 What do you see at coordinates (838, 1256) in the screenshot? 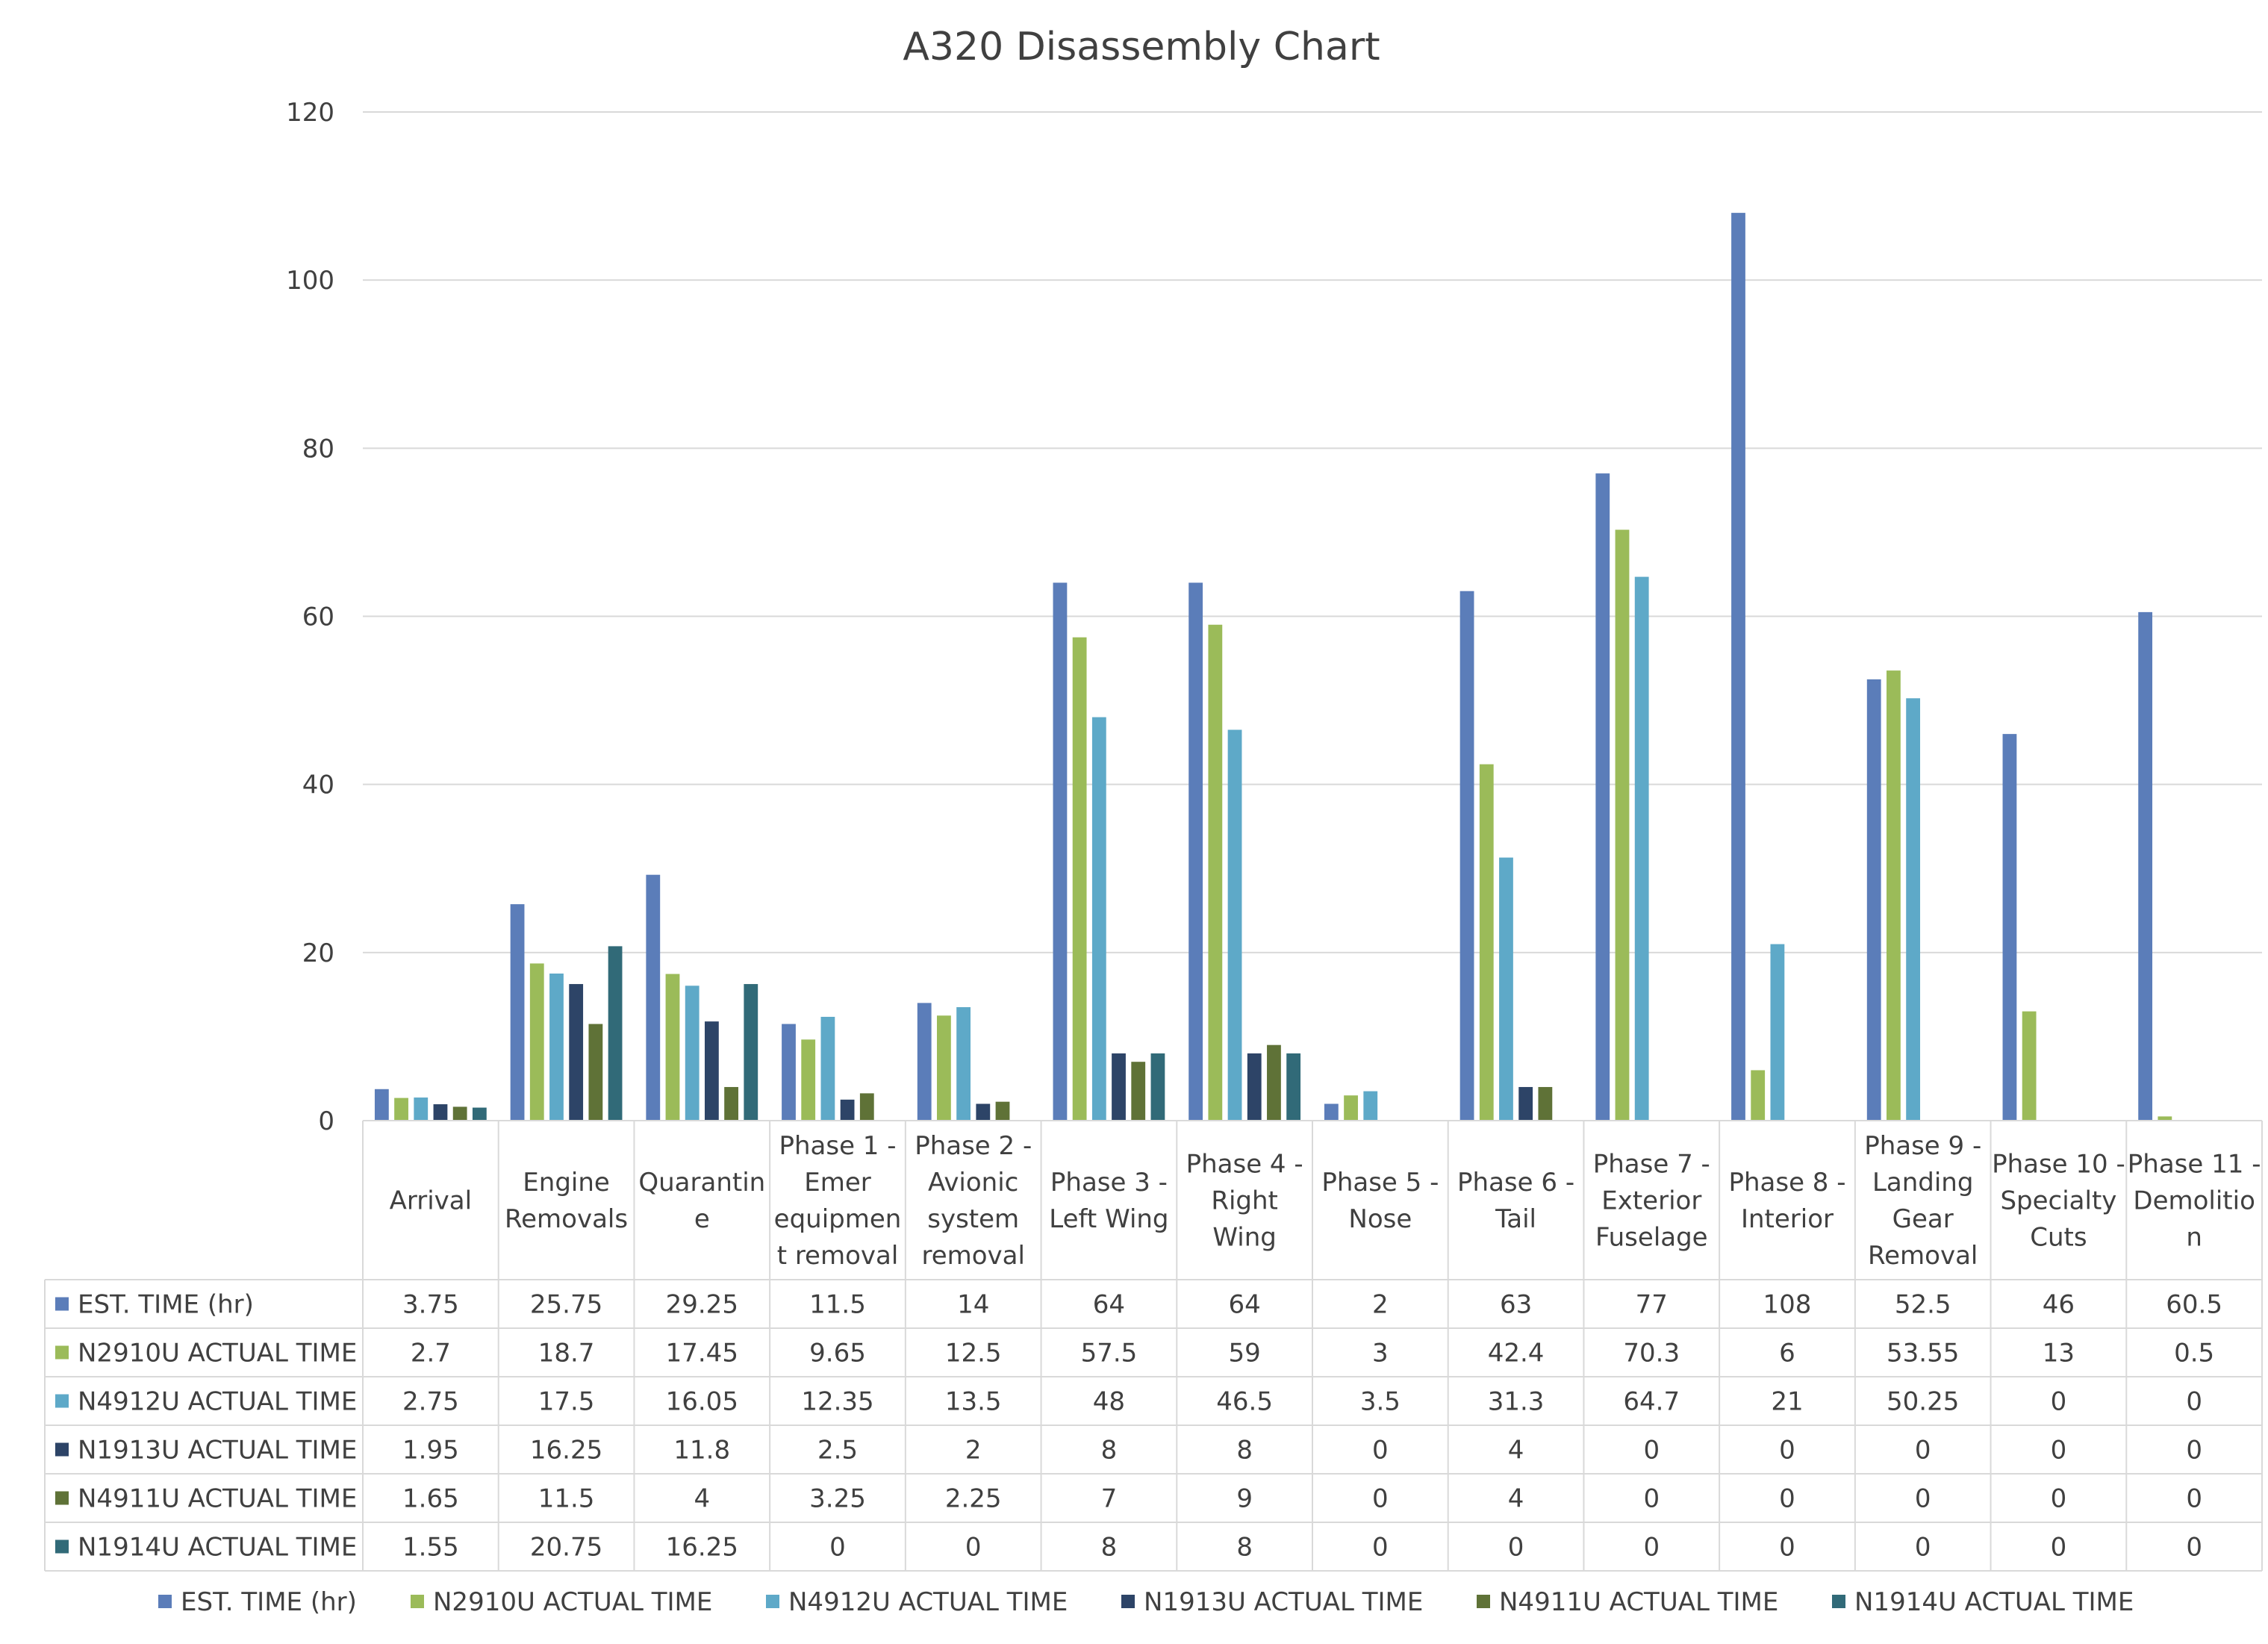
I see `category-label: t removal` at bounding box center [838, 1256].